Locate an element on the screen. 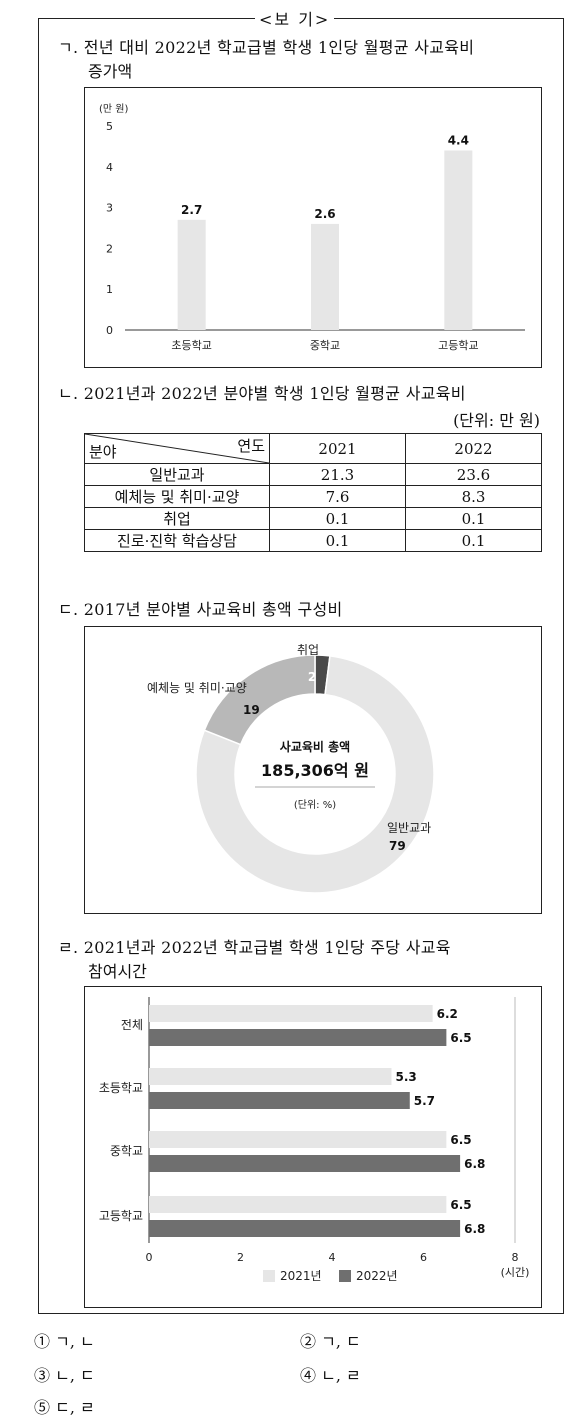  corner-row-label: 분야 is located at coordinates (103, 452).